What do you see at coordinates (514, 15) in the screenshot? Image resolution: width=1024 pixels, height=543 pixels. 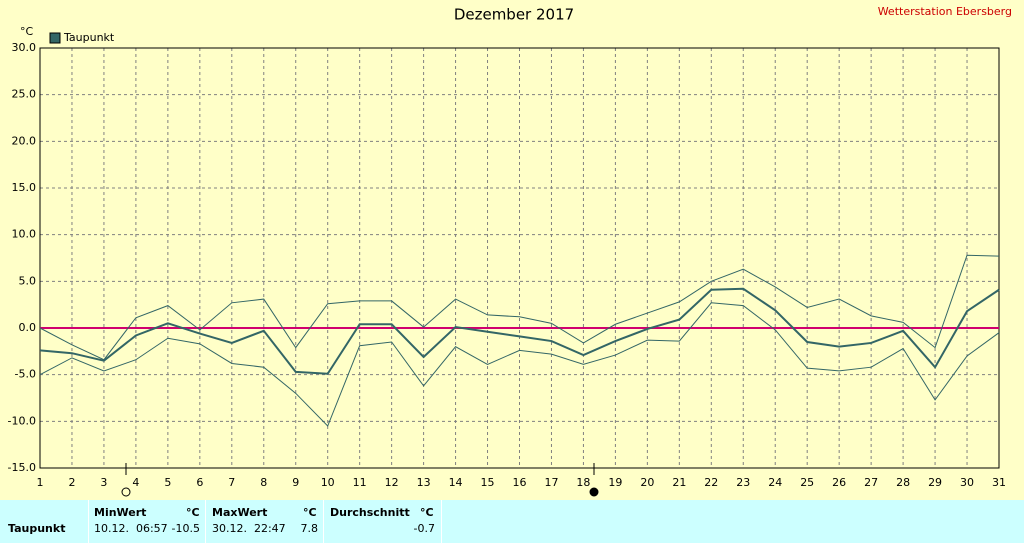 I see `chart-title: Dezember 2017` at bounding box center [514, 15].